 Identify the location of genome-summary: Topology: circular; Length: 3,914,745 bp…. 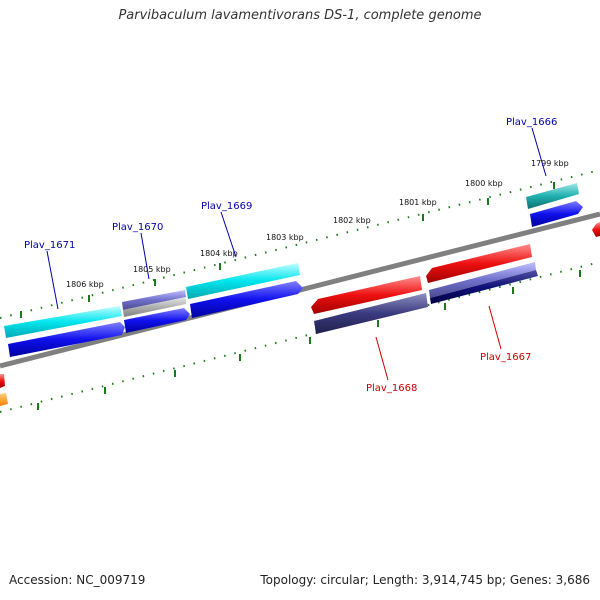
(425, 580).